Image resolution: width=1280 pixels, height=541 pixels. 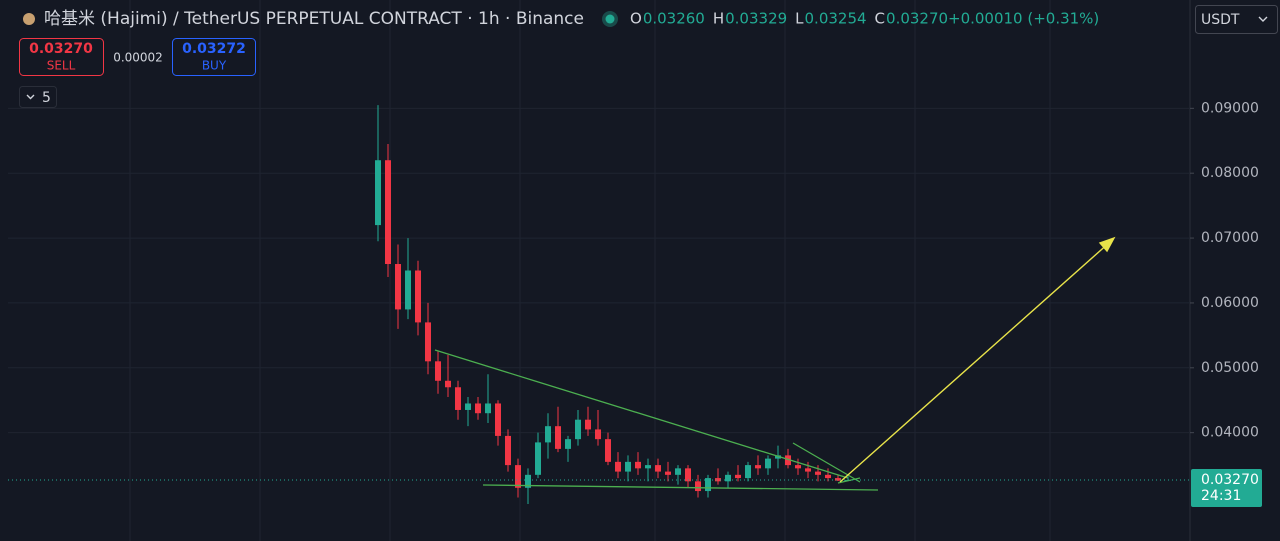 I want to click on buy-button, so click(x=214, y=57).